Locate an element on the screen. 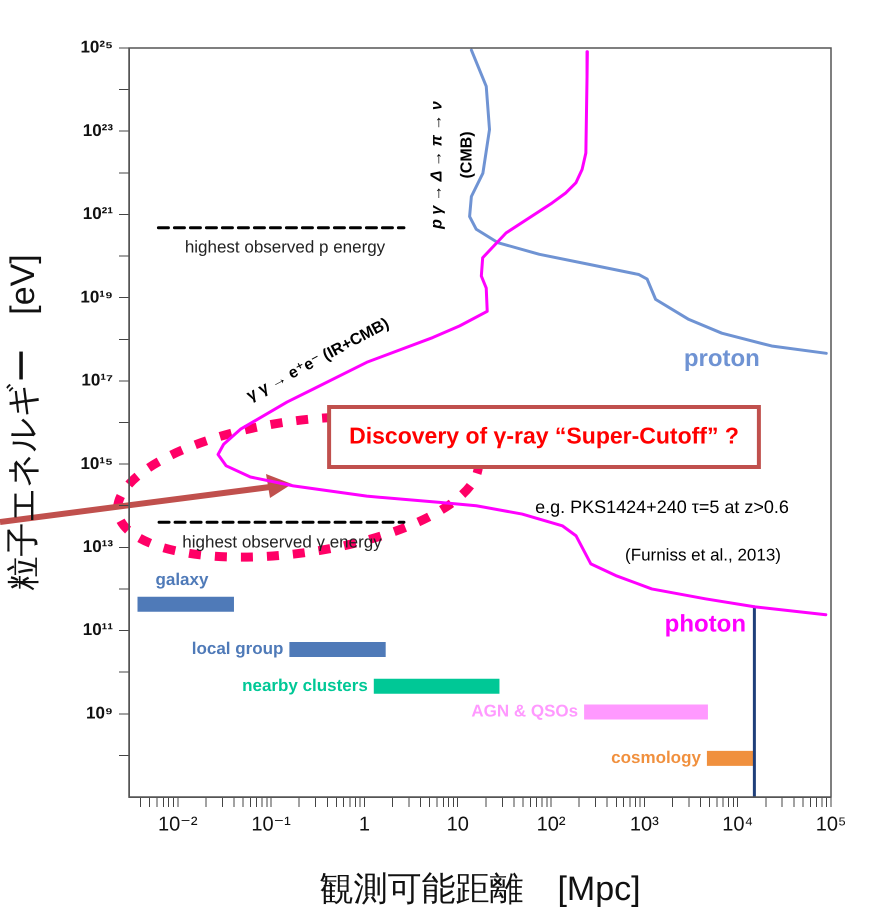 This screenshot has height=915, width=882. y-axis-title: 粒子エネルギー [eV] is located at coordinates (23, 422).